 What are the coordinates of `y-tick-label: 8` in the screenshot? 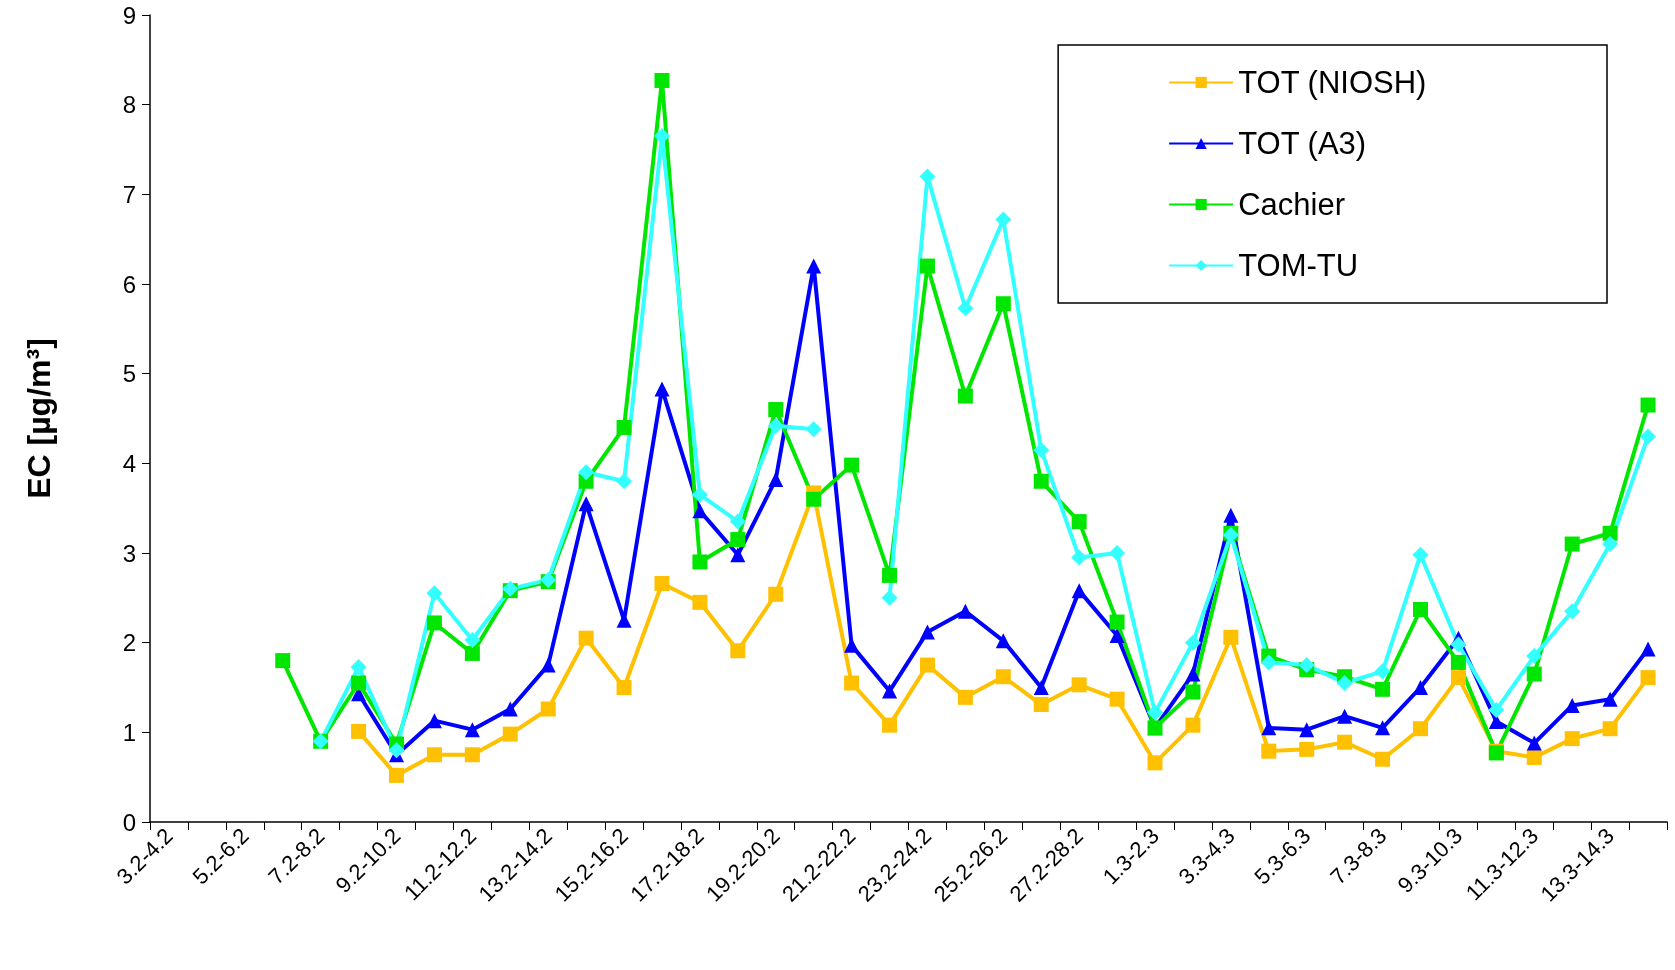 It's located at (129, 105).